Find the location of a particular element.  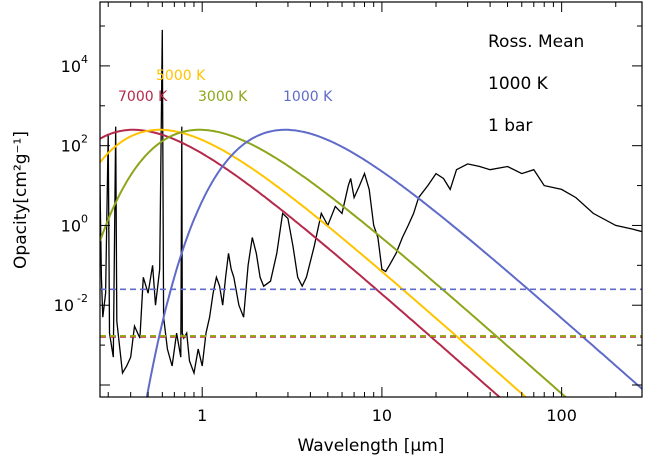

series-label: 3000 K is located at coordinates (223, 97).